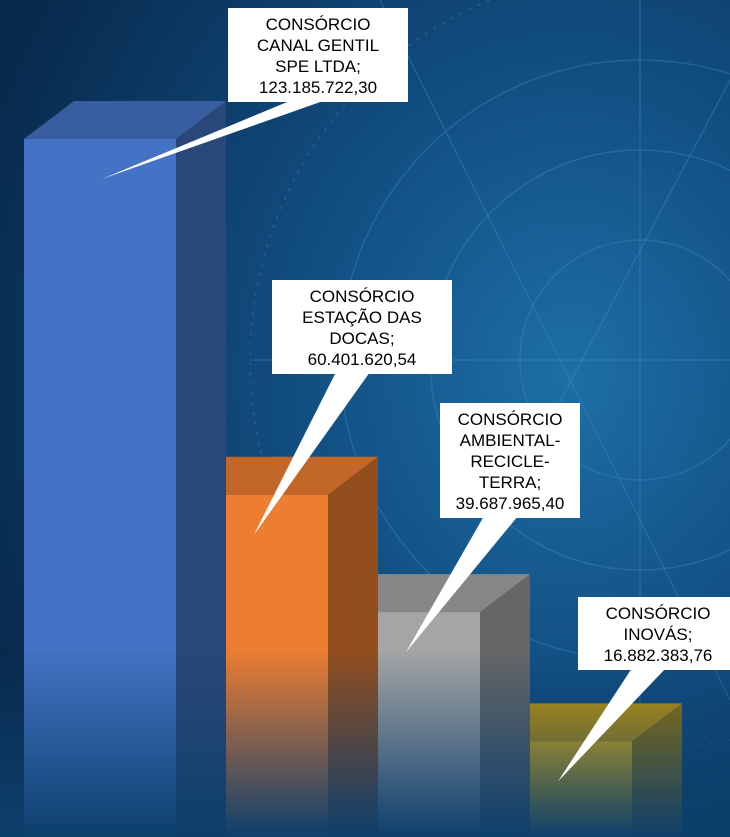  What do you see at coordinates (318, 87) in the screenshot?
I see `data-label-line: 123.185.722,30` at bounding box center [318, 87].